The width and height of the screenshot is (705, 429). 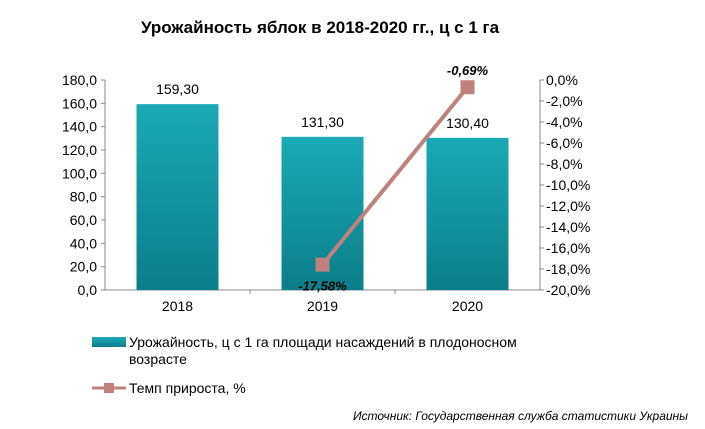 I want to click on x-axis-ticks: 2018 2019 2020, so click(x=322, y=302).